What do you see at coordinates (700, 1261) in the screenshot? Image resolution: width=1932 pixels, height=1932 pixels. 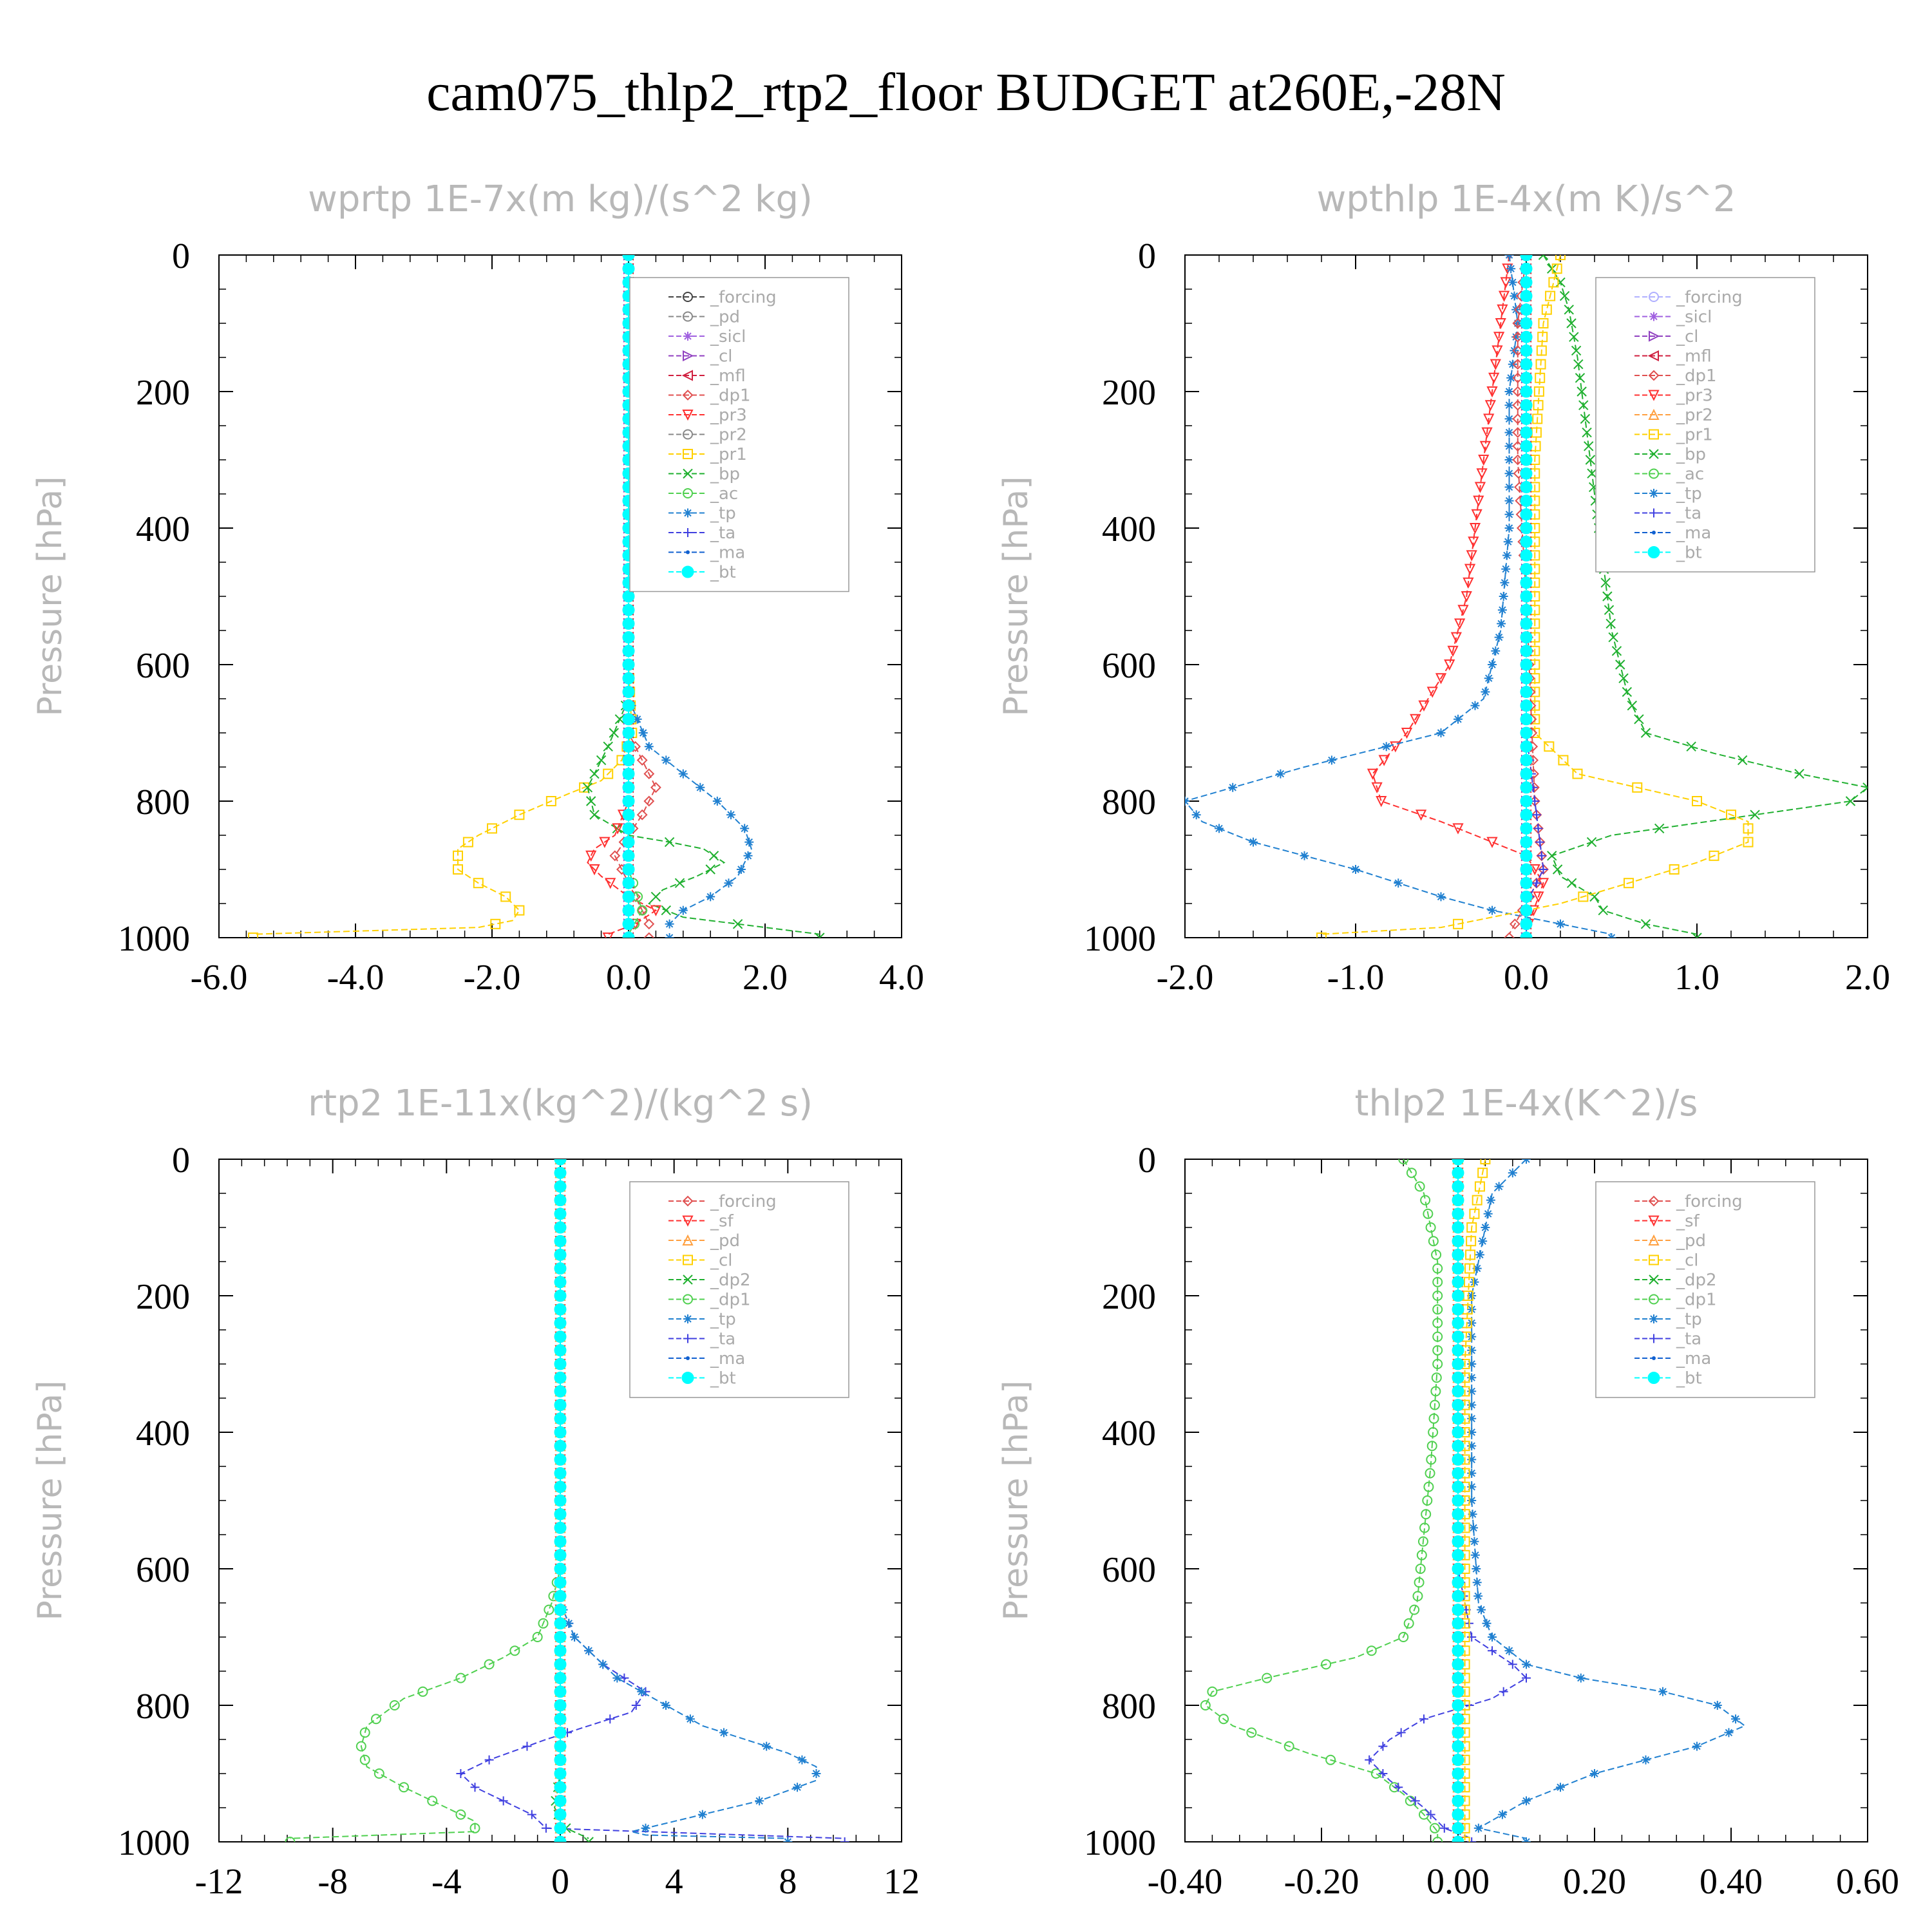 I see `legend-entry: _cl` at bounding box center [700, 1261].